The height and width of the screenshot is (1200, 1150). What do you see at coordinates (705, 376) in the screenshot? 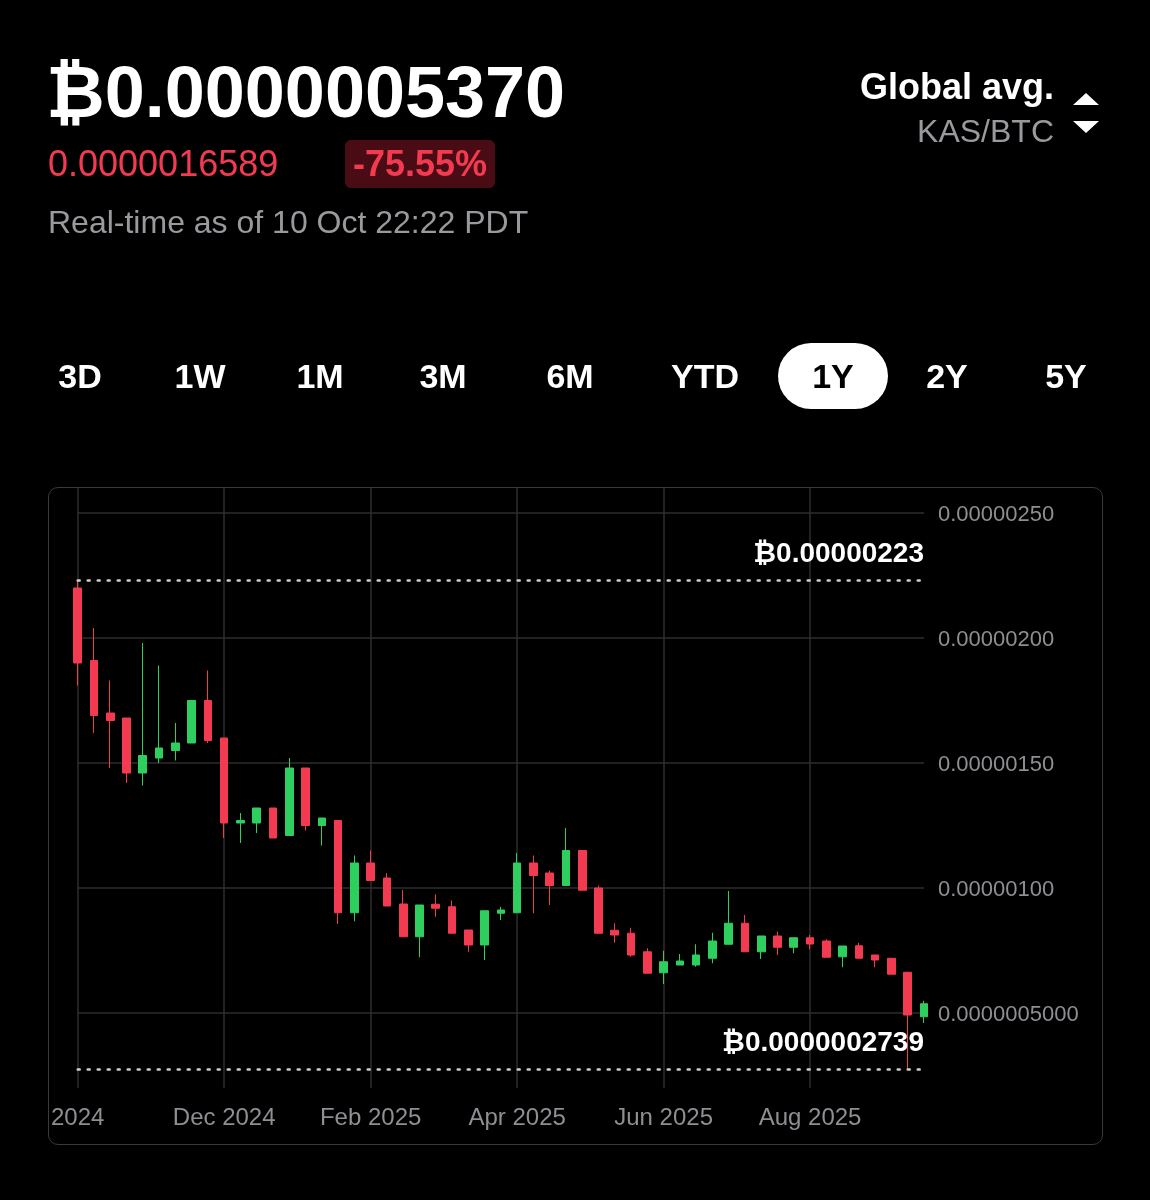
I see `text: YTD` at bounding box center [705, 376].